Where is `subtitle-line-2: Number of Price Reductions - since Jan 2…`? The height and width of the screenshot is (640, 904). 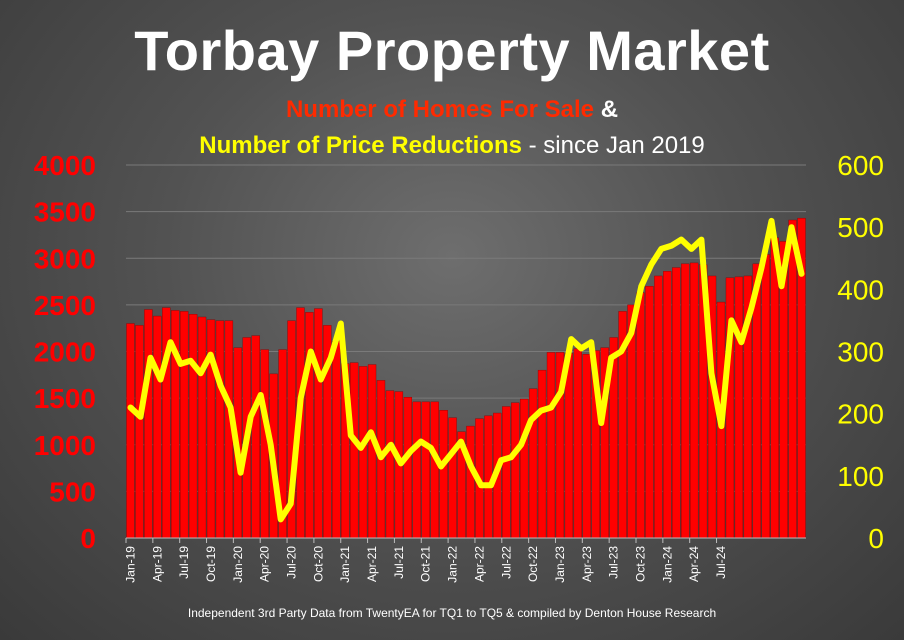
subtitle-line-2: Number of Price Reductions - since Jan 2… is located at coordinates (452, 146).